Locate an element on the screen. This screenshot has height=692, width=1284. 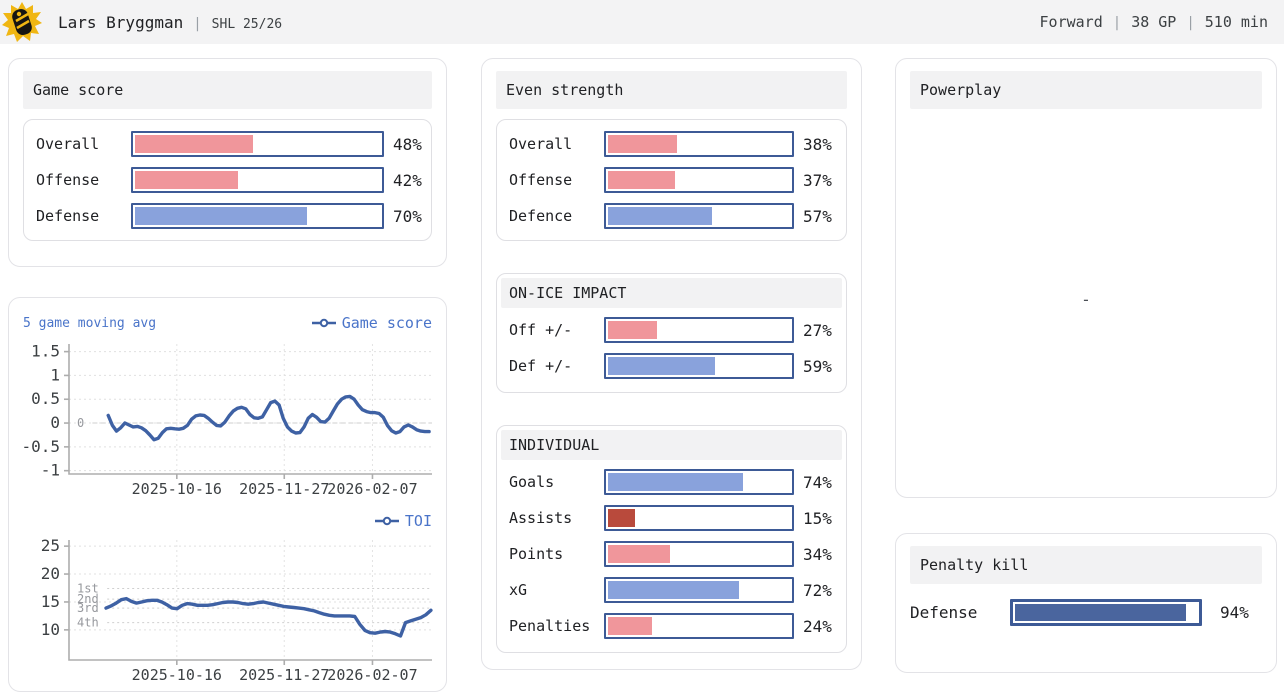
even-strength-stat-box: Overall 38% Offense 37% Defence is located at coordinates (671, 180).